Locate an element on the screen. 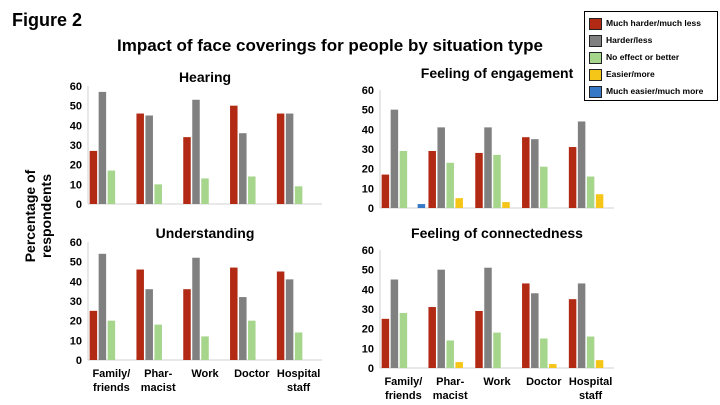  legend-item: Much easier/much more is located at coordinates (646, 91).